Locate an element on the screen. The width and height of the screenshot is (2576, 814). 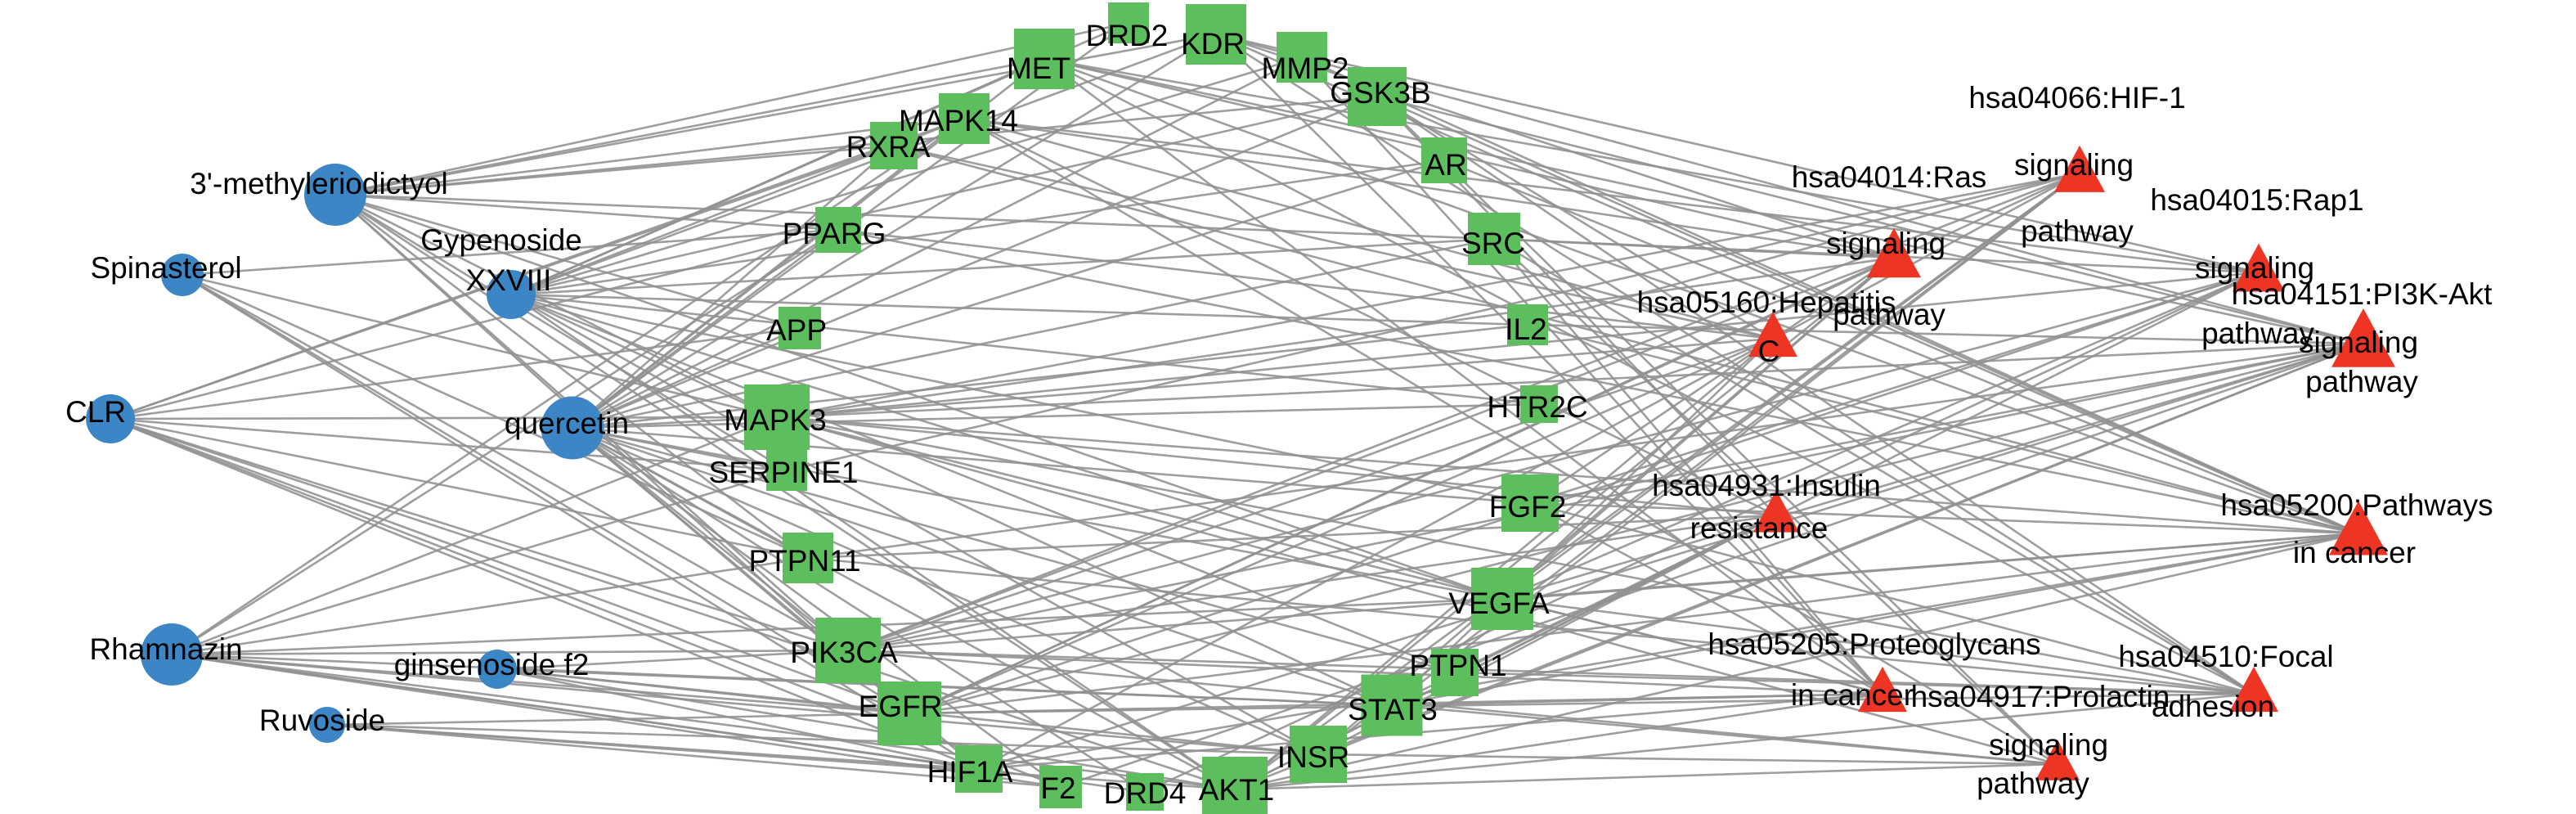
node-label-SERPINE1: SERPINE1 is located at coordinates (783, 473).